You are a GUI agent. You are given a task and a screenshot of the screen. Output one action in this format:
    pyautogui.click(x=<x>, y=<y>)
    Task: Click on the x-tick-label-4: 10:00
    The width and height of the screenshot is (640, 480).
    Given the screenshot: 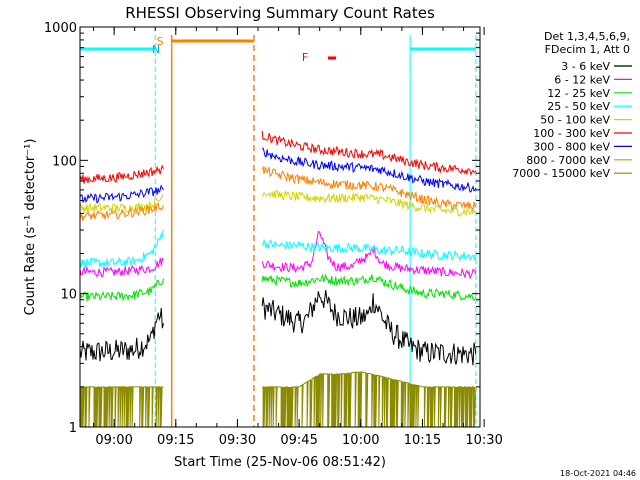 What is the action you would take?
    pyautogui.click(x=360, y=440)
    